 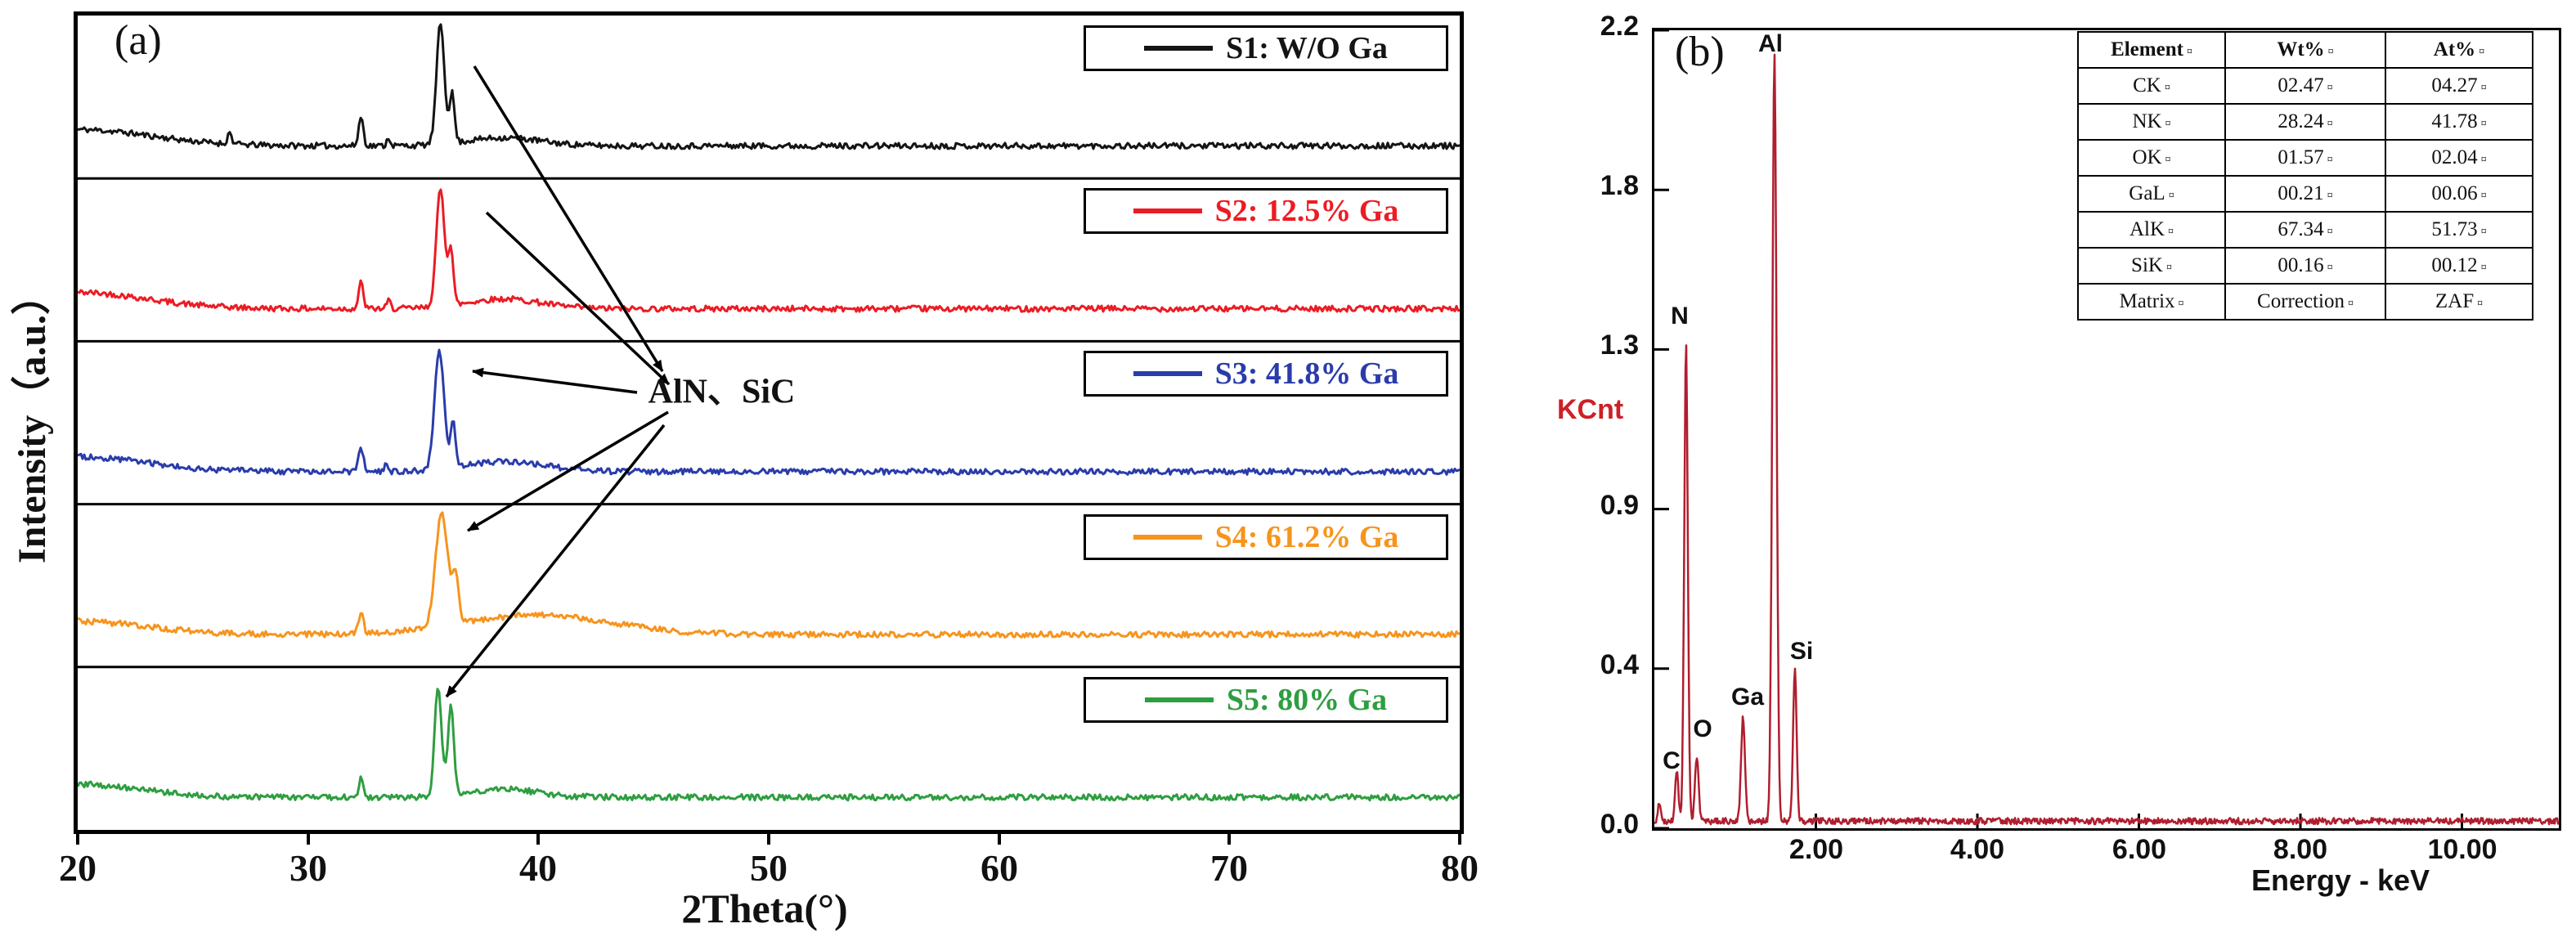 What do you see at coordinates (722, 392) in the screenshot?
I see `xrd-peak-annotation: AlN、SiC` at bounding box center [722, 392].